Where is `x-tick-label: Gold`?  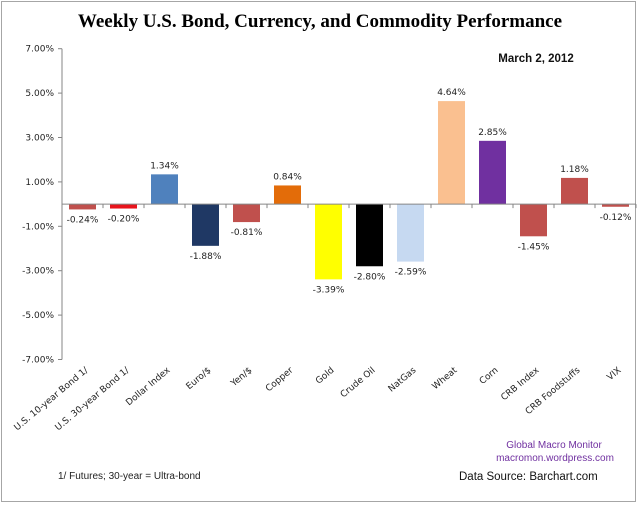
x-tick-label: Gold is located at coordinates (325, 376).